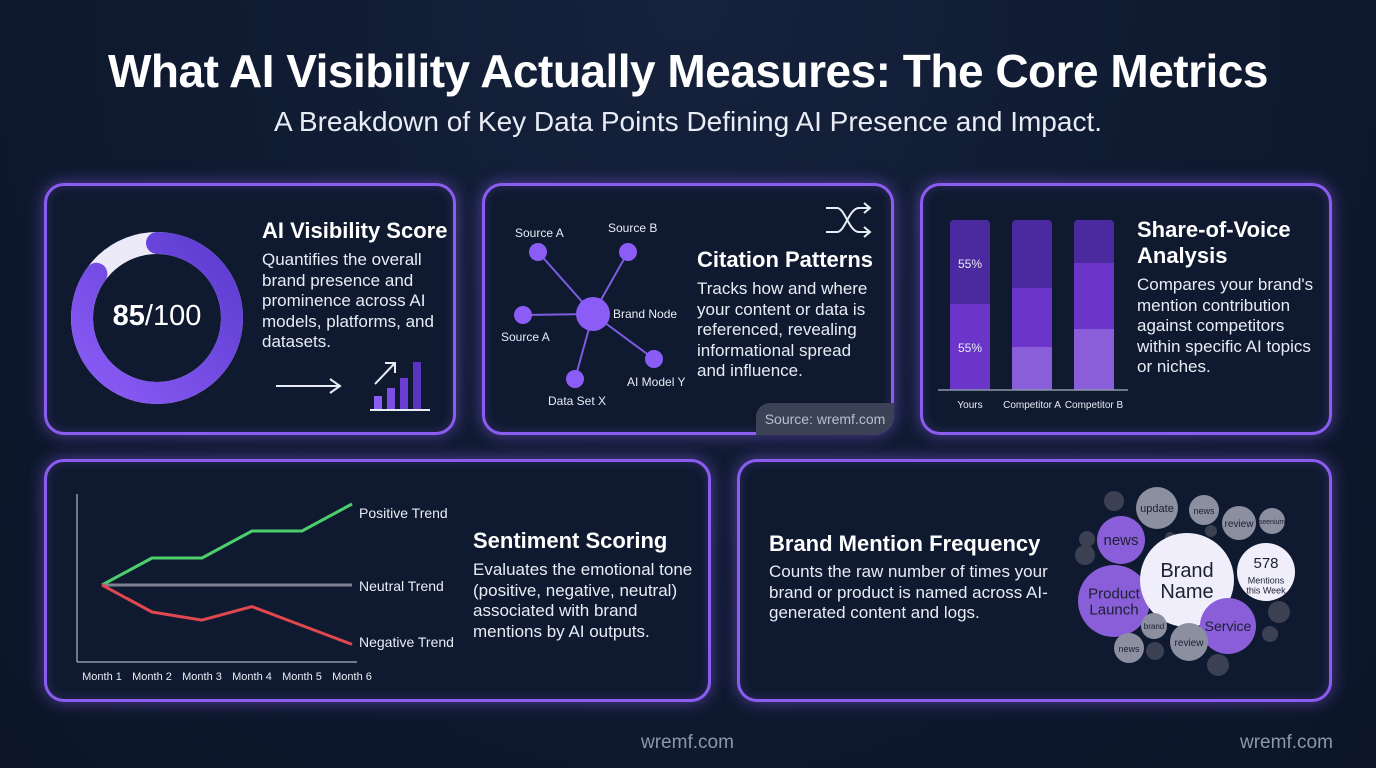 The image size is (1376, 768). What do you see at coordinates (173, 316) in the screenshot?
I see `score-max: /100` at bounding box center [173, 316].